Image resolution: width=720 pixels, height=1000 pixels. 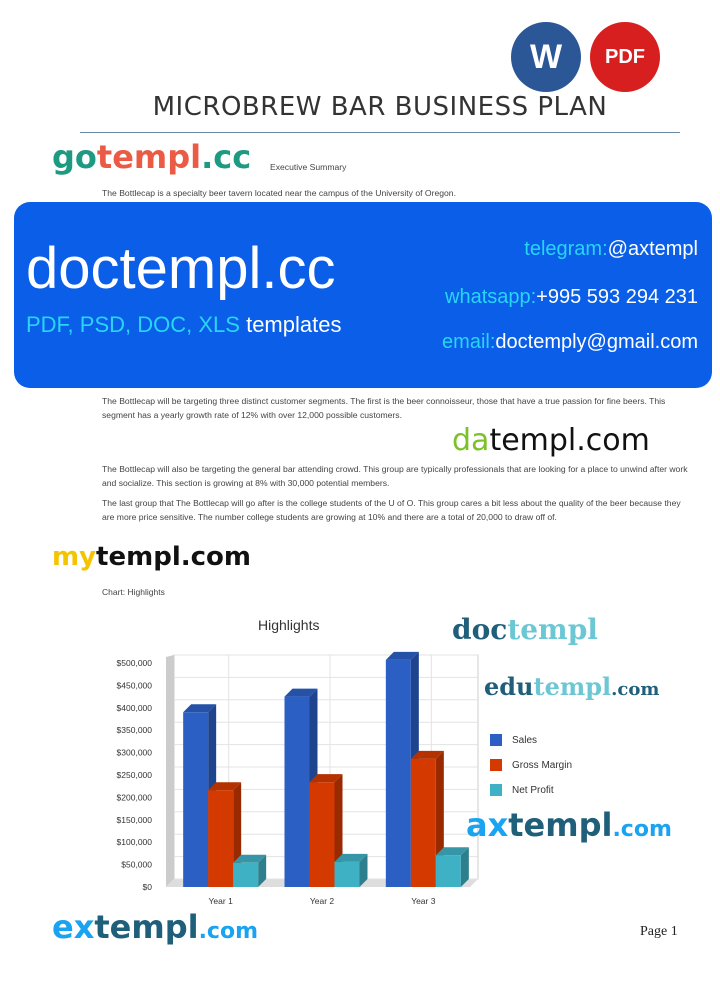 What do you see at coordinates (531, 740) in the screenshot?
I see `legend-sales: Sales` at bounding box center [531, 740].